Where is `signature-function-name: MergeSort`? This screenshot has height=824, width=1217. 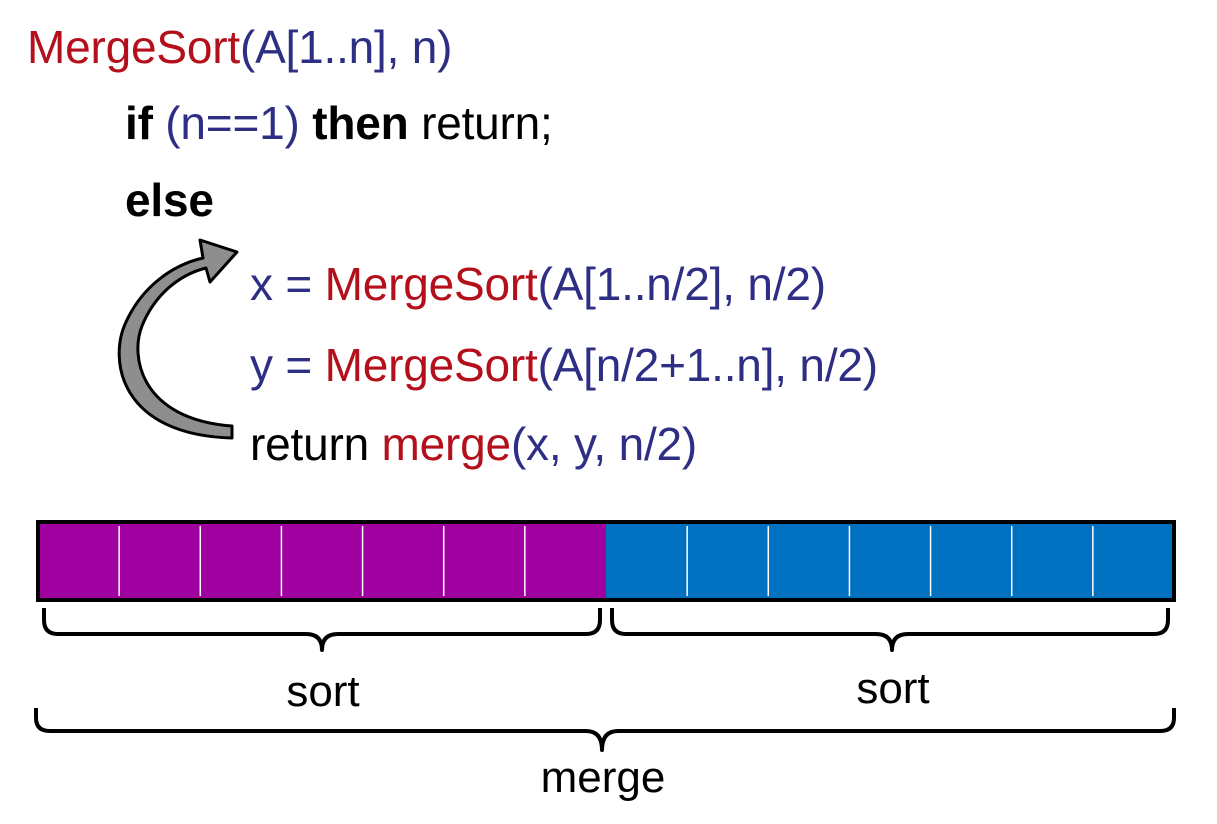 signature-function-name: MergeSort is located at coordinates (133, 47).